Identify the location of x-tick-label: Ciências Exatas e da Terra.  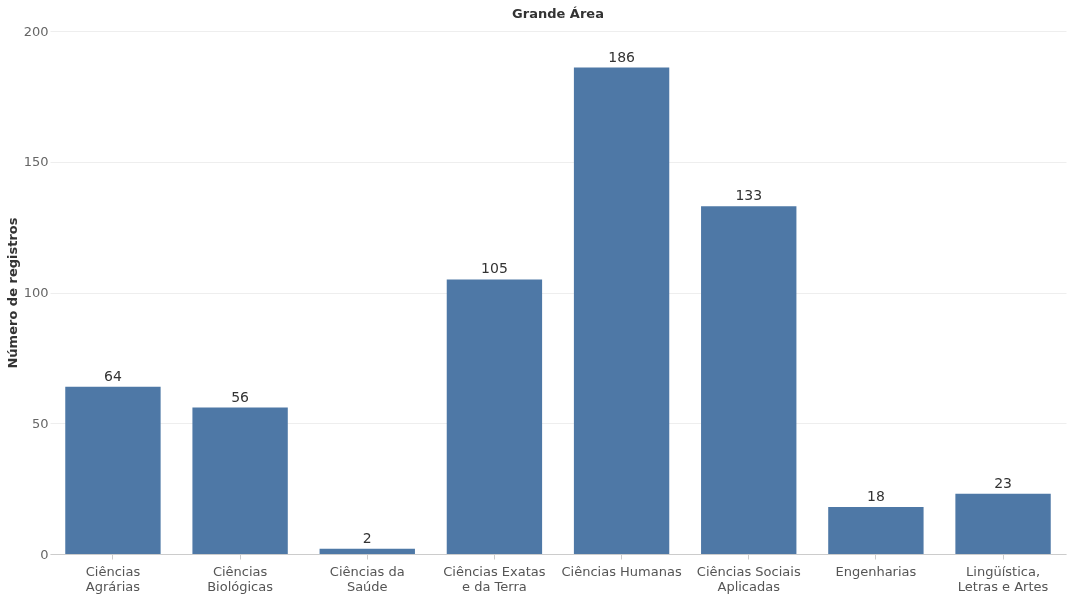
(494, 578).